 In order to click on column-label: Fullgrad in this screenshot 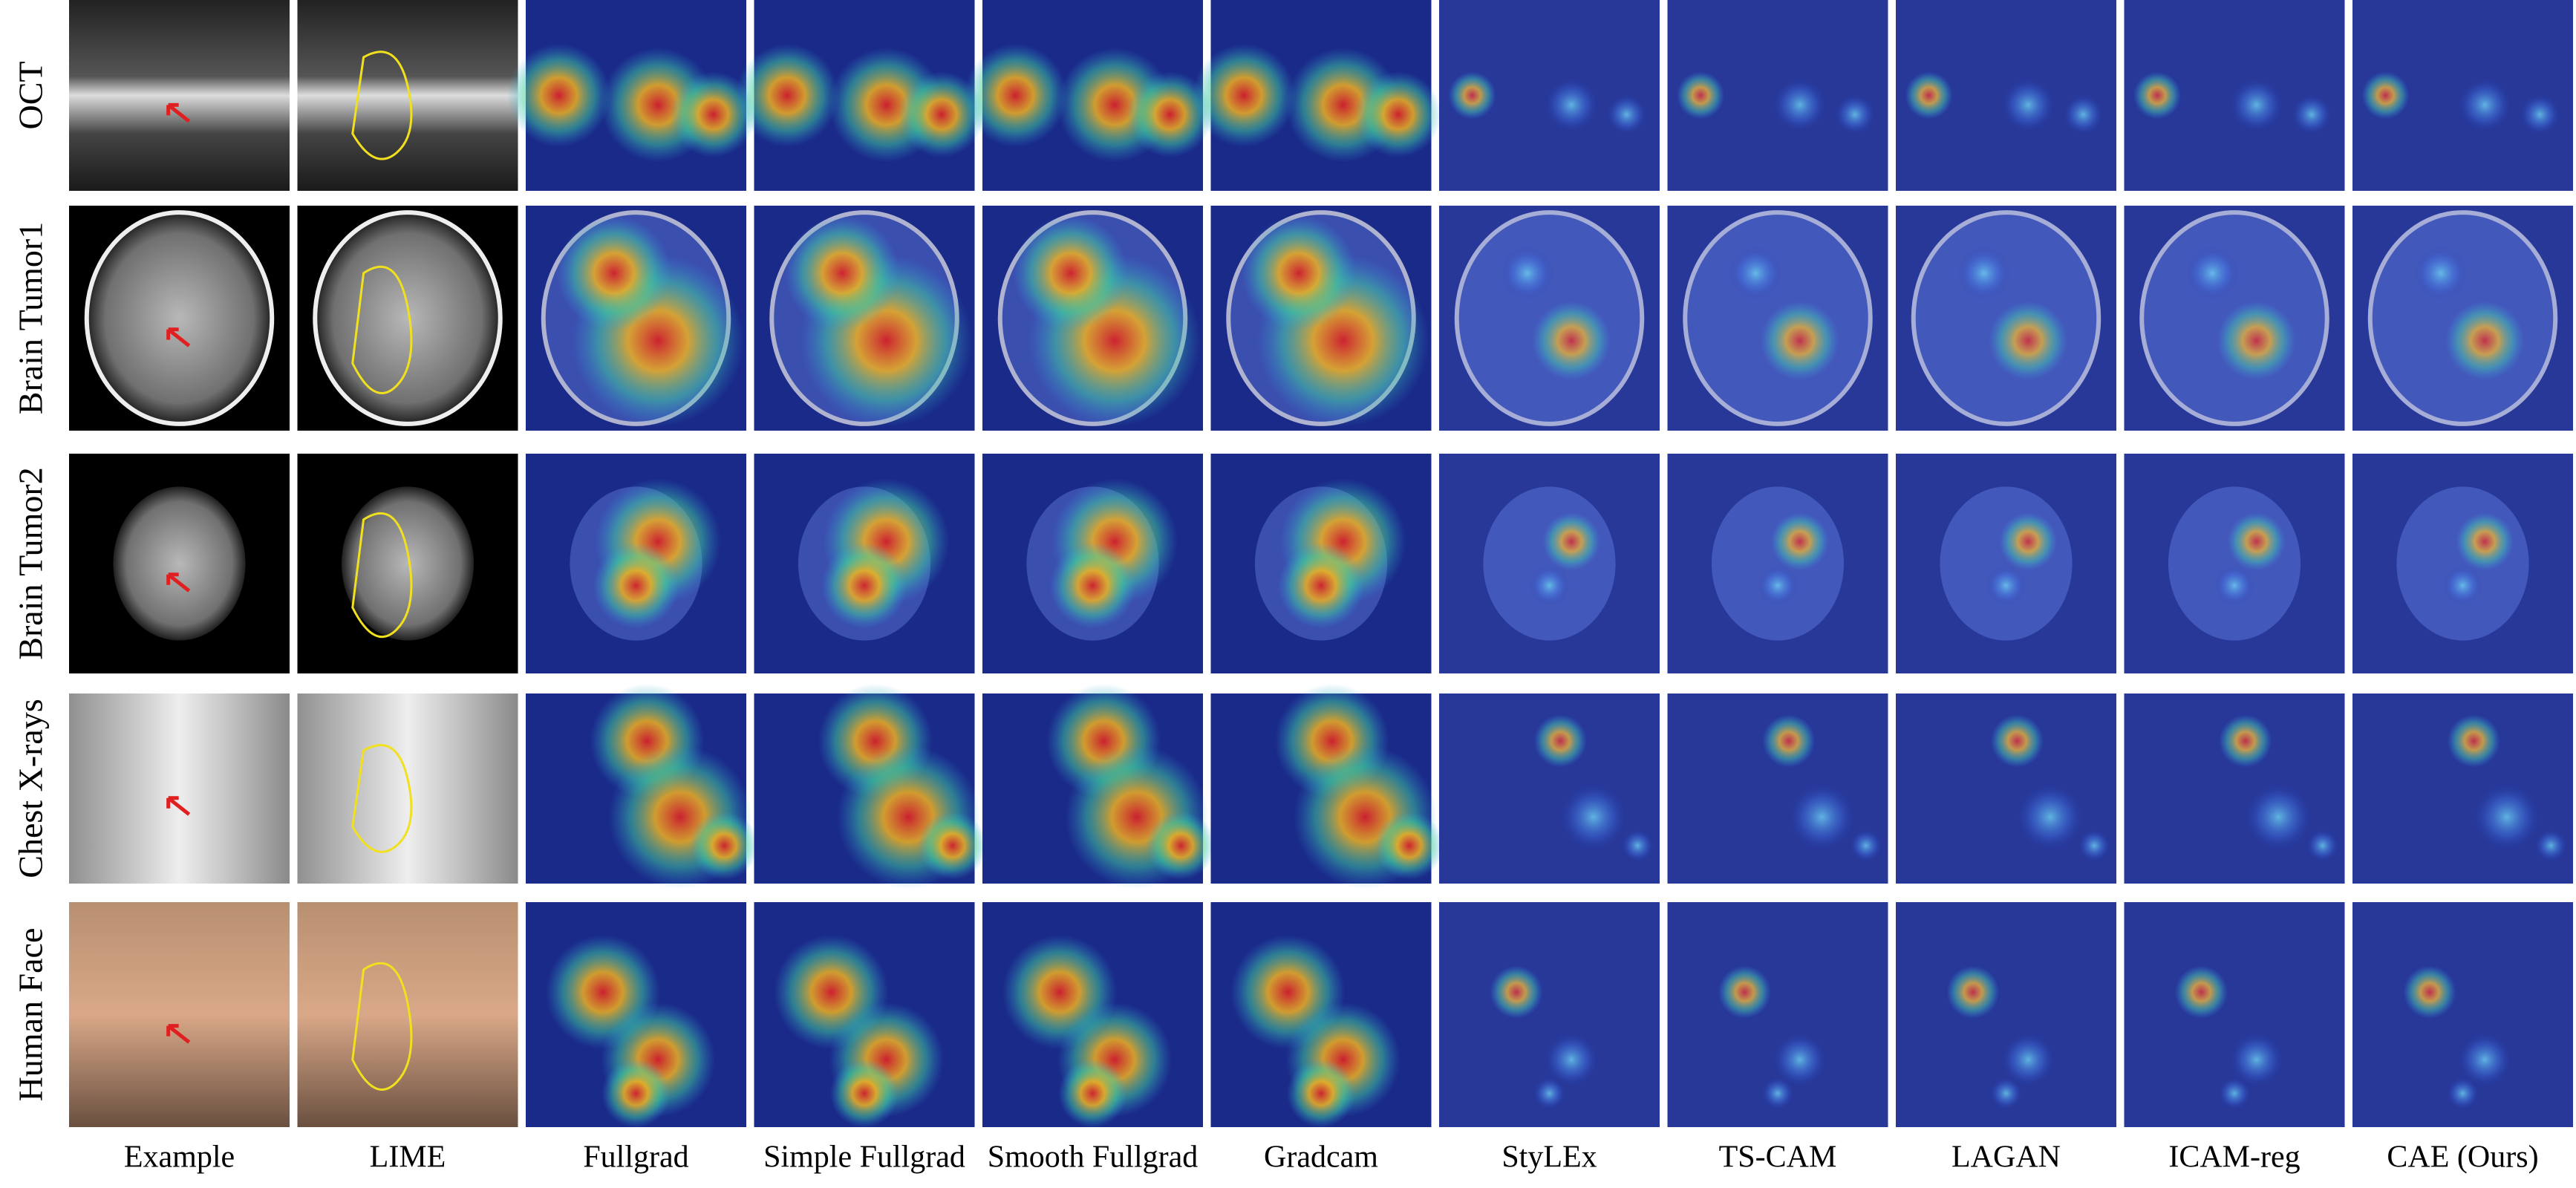, I will do `click(635, 1158)`.